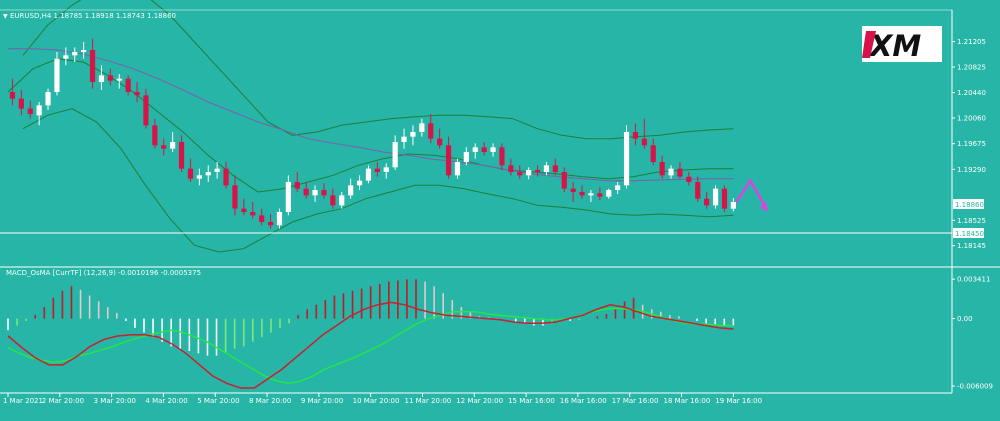 This screenshot has width=1000, height=421. Describe the element at coordinates (270, 401) in the screenshot. I see `time-tick-label: 8 Mar 20:00` at that location.